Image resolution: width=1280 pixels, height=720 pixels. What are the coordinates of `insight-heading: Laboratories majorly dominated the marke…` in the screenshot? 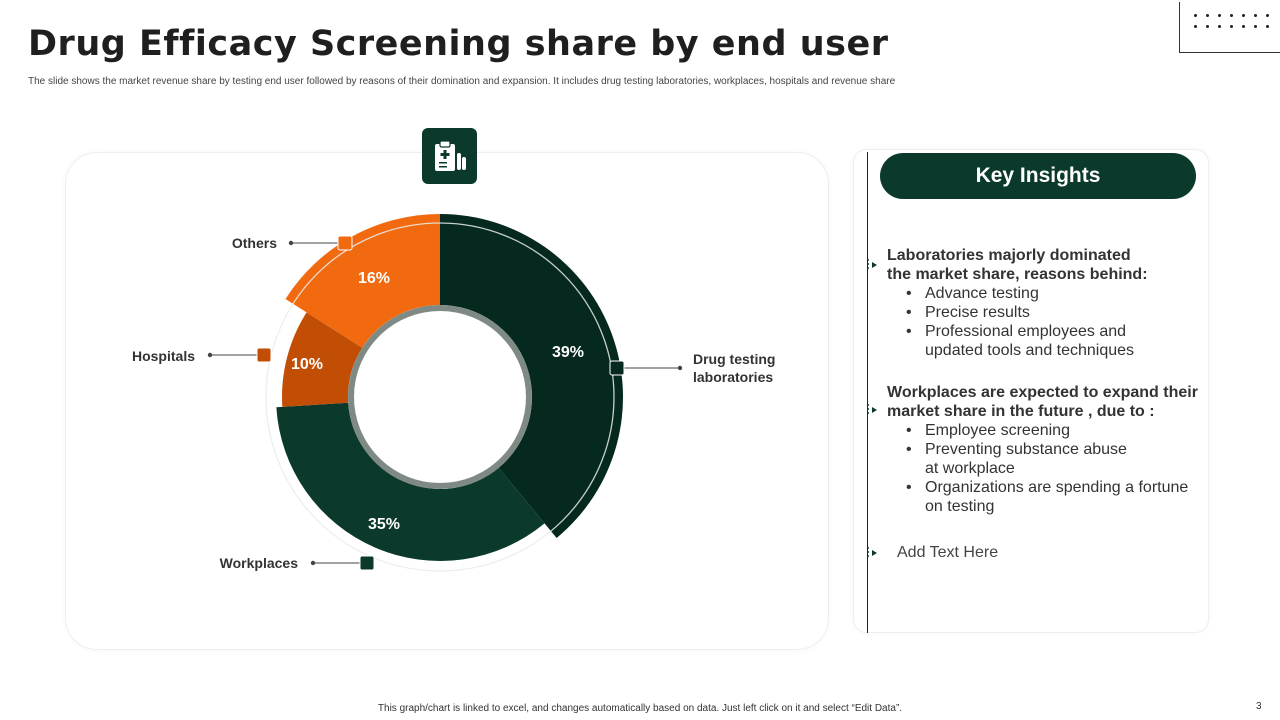 It's located at (1017, 265).